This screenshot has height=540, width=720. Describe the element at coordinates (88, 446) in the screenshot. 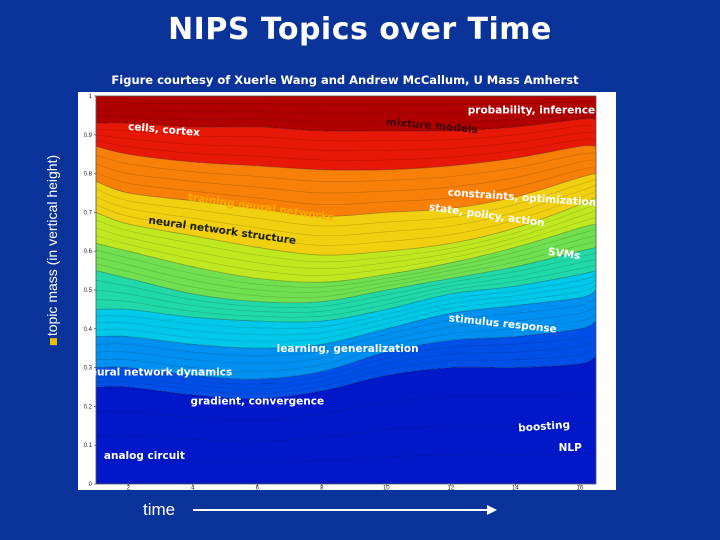

I see `y-tick-label: 0.1` at that location.